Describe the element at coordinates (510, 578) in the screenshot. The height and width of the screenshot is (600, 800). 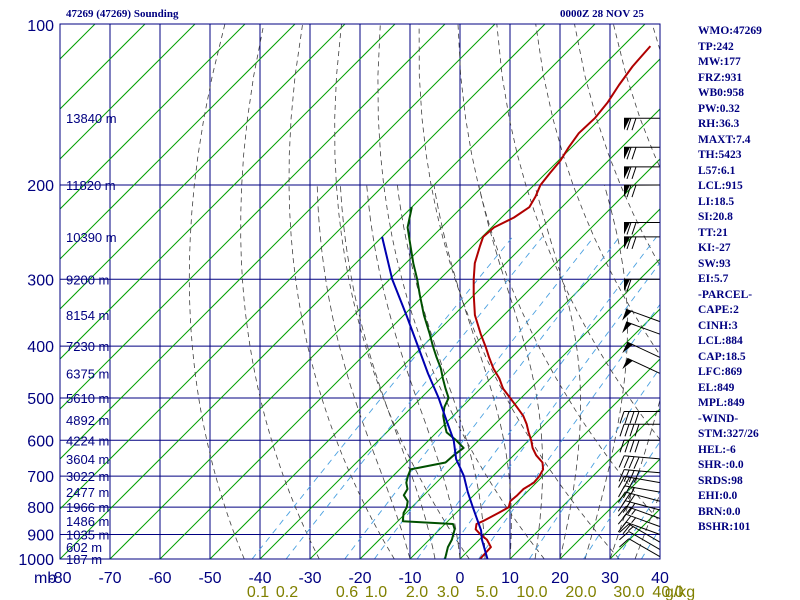
I see `temperature-tick-label: 10` at that location.